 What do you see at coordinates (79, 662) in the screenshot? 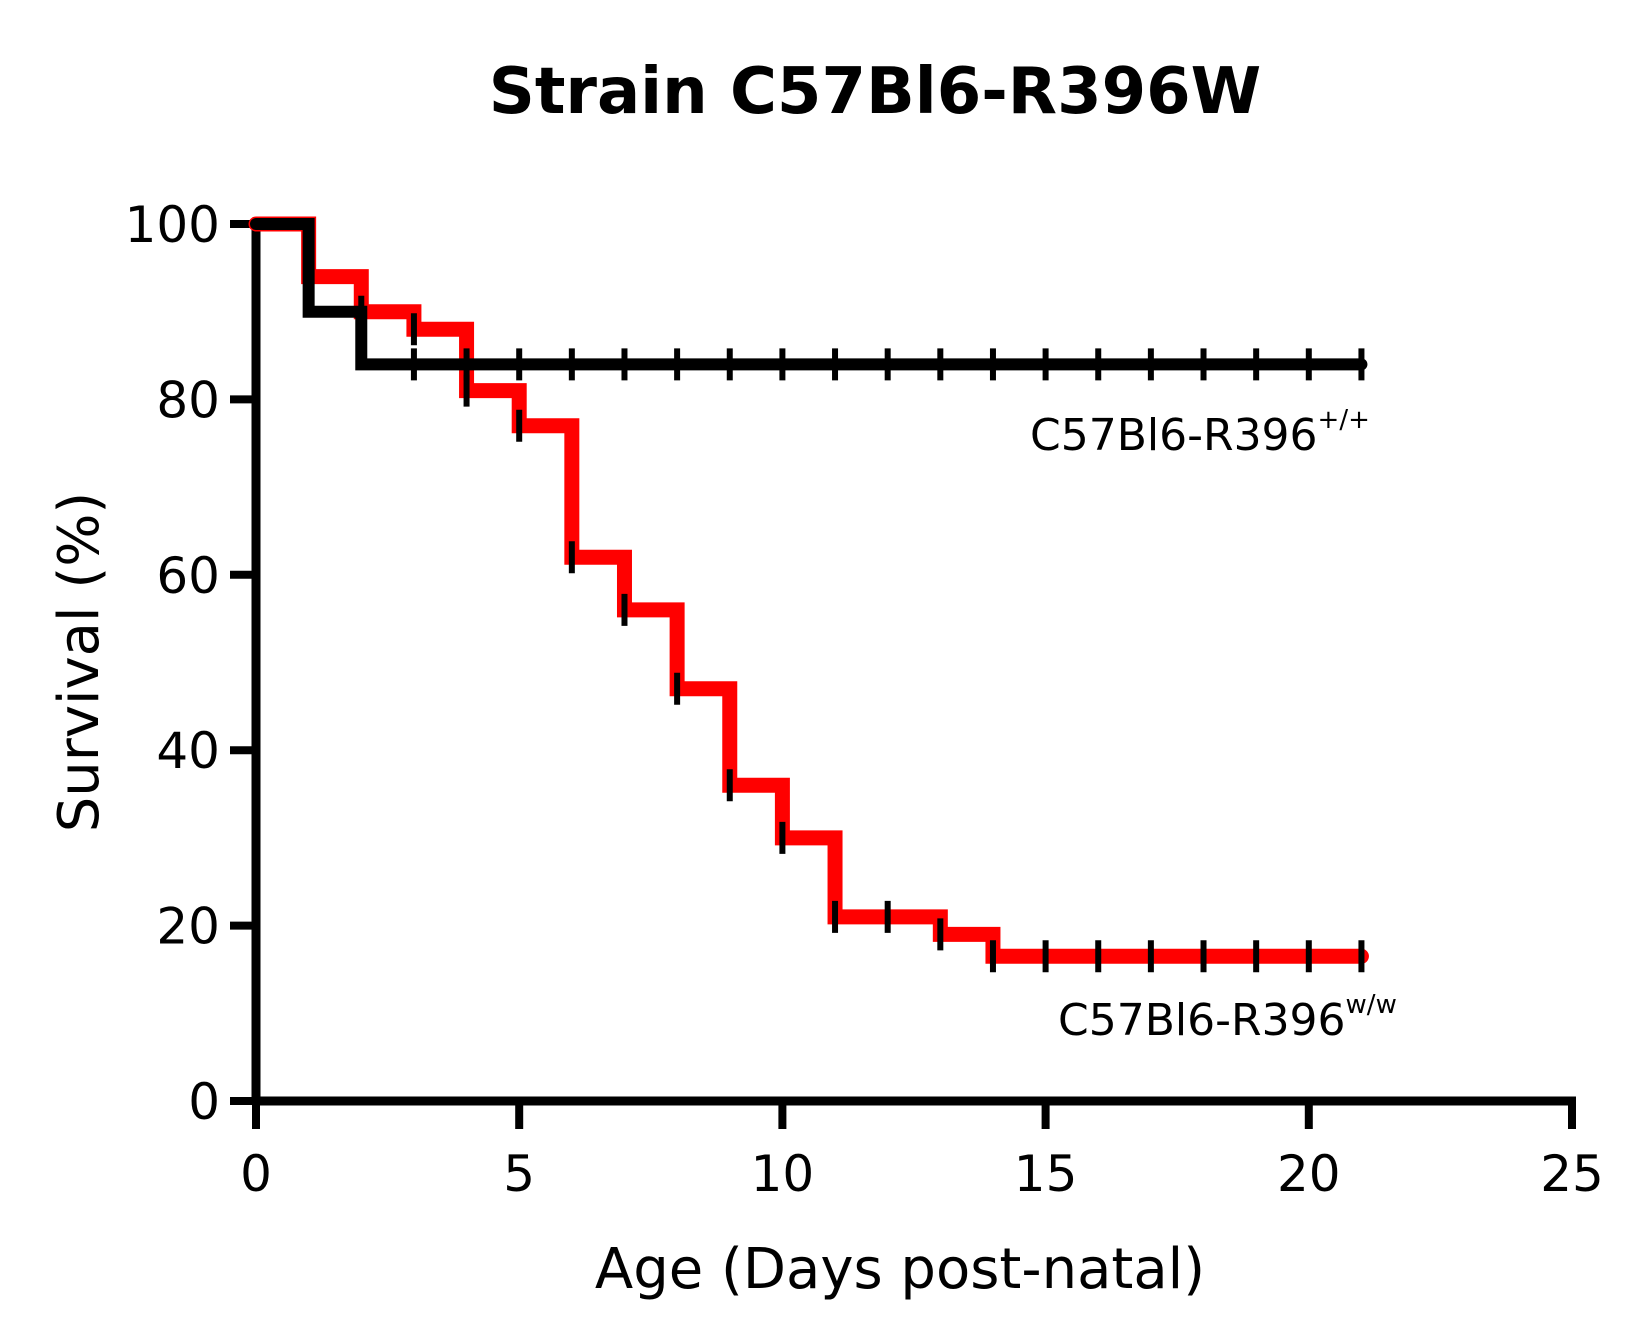
I see `y-axis-title: Survival (%)` at bounding box center [79, 662].